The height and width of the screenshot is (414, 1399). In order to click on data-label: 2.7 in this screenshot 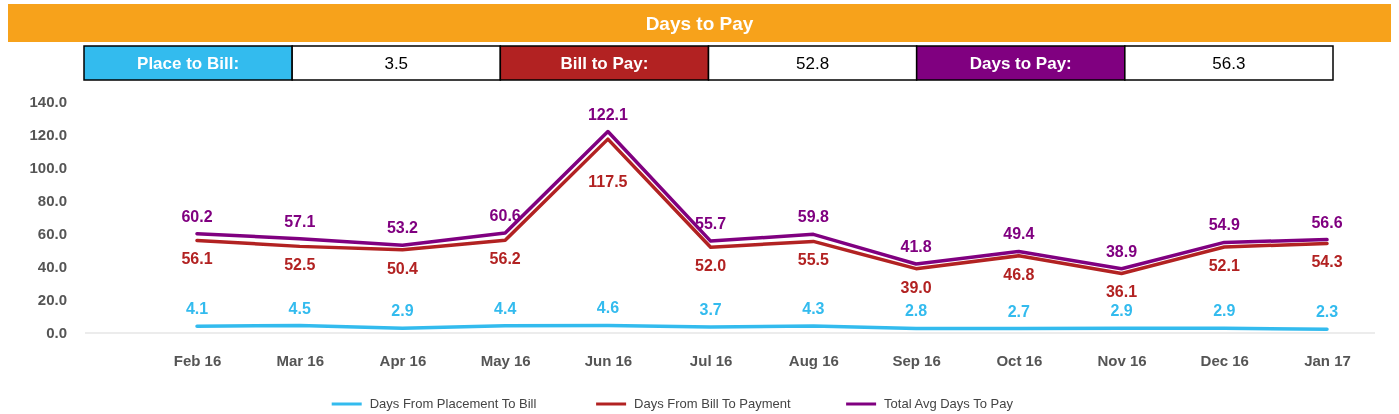, I will do `click(1019, 311)`.